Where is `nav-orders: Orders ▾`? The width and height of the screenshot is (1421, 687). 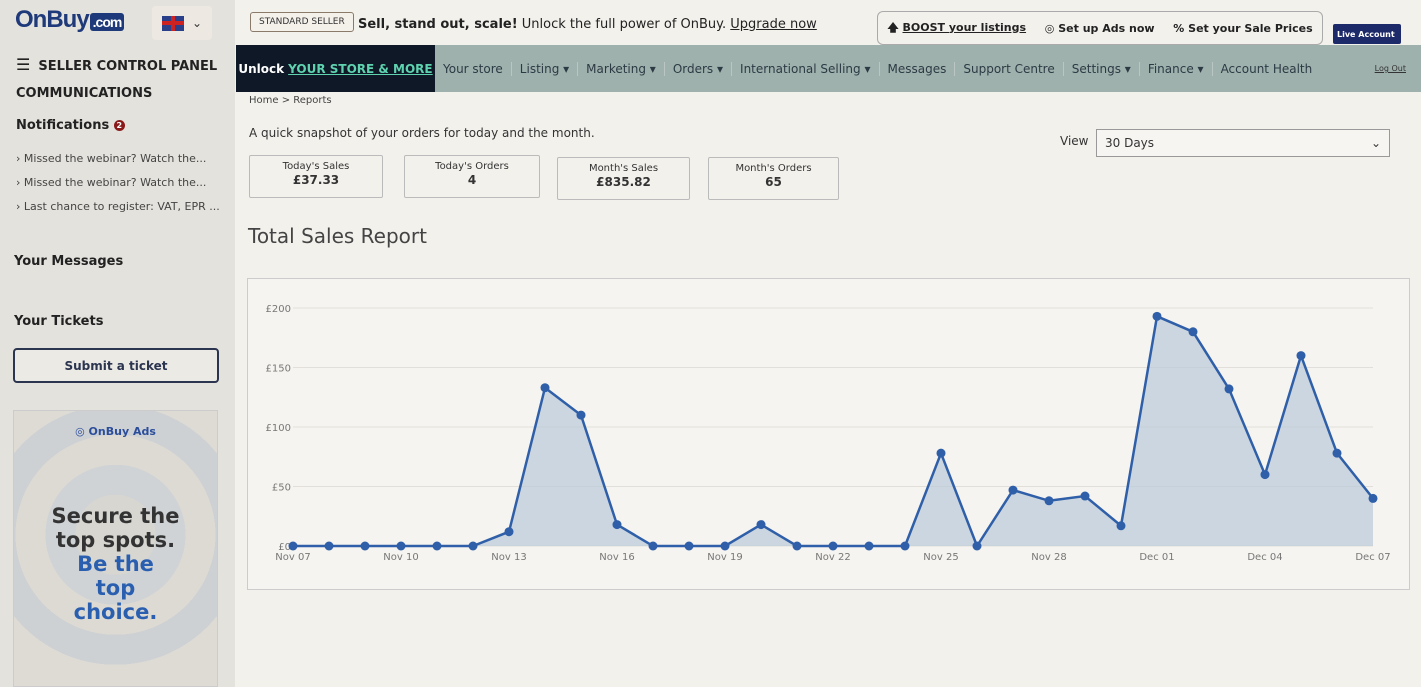 nav-orders: Orders ▾ is located at coordinates (699, 68).